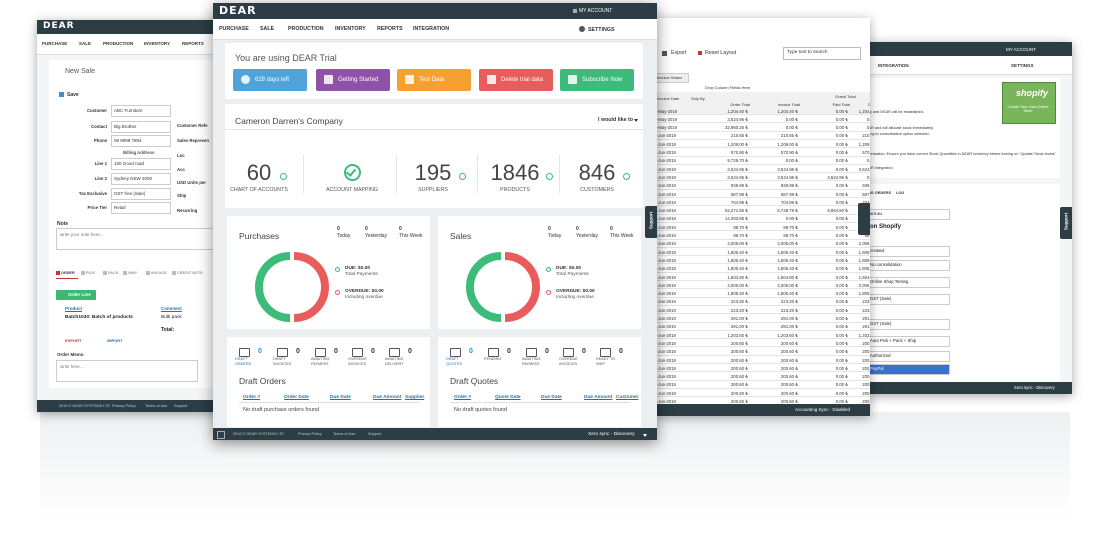 This screenshot has height=540, width=1110. What do you see at coordinates (616, 120) in the screenshot?
I see `action-menu: I would like to` at bounding box center [616, 120].